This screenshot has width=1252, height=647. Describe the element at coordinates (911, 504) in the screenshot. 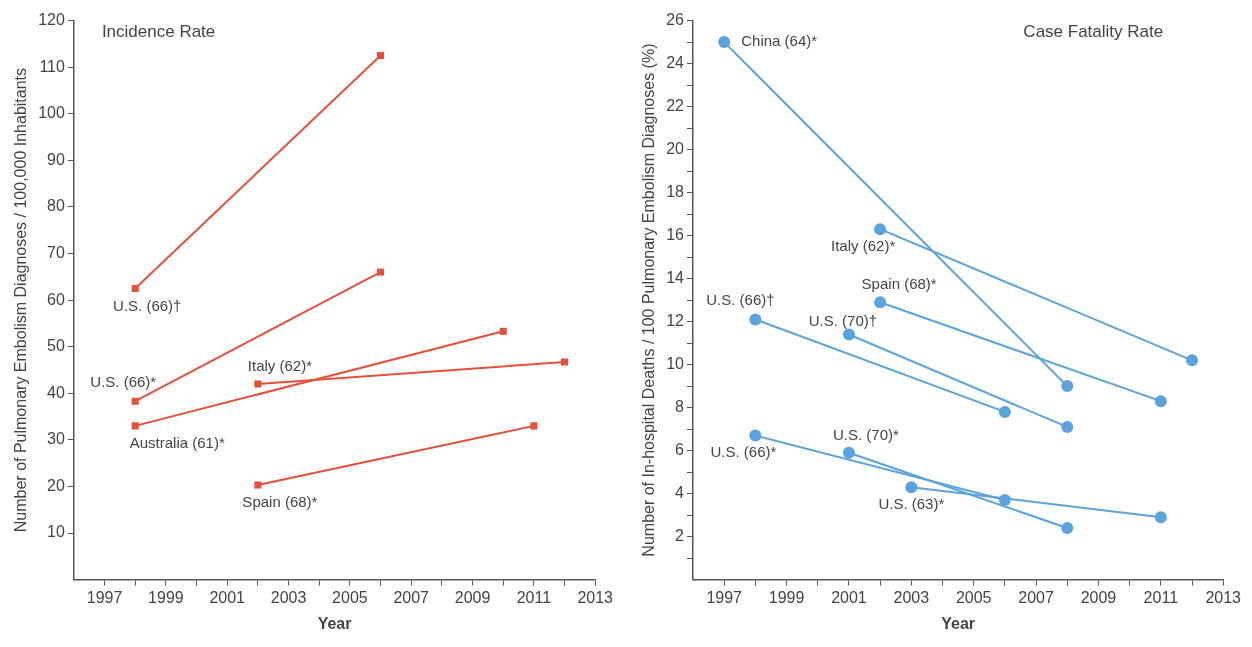

I see `series-label: U.S. (63)*` at that location.